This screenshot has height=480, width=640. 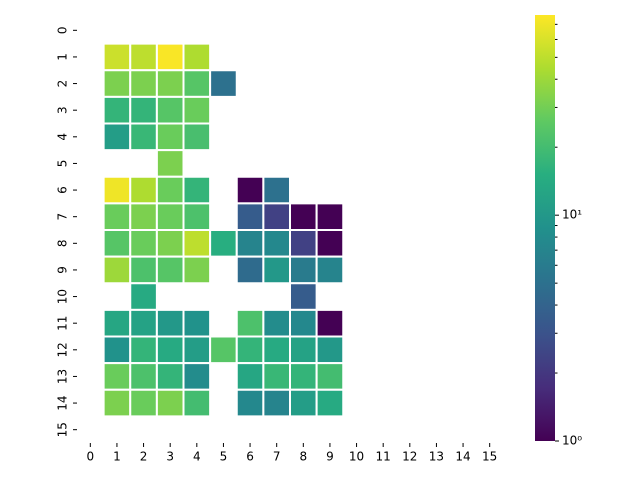 I want to click on y-tick-label: 8, so click(x=63, y=243).